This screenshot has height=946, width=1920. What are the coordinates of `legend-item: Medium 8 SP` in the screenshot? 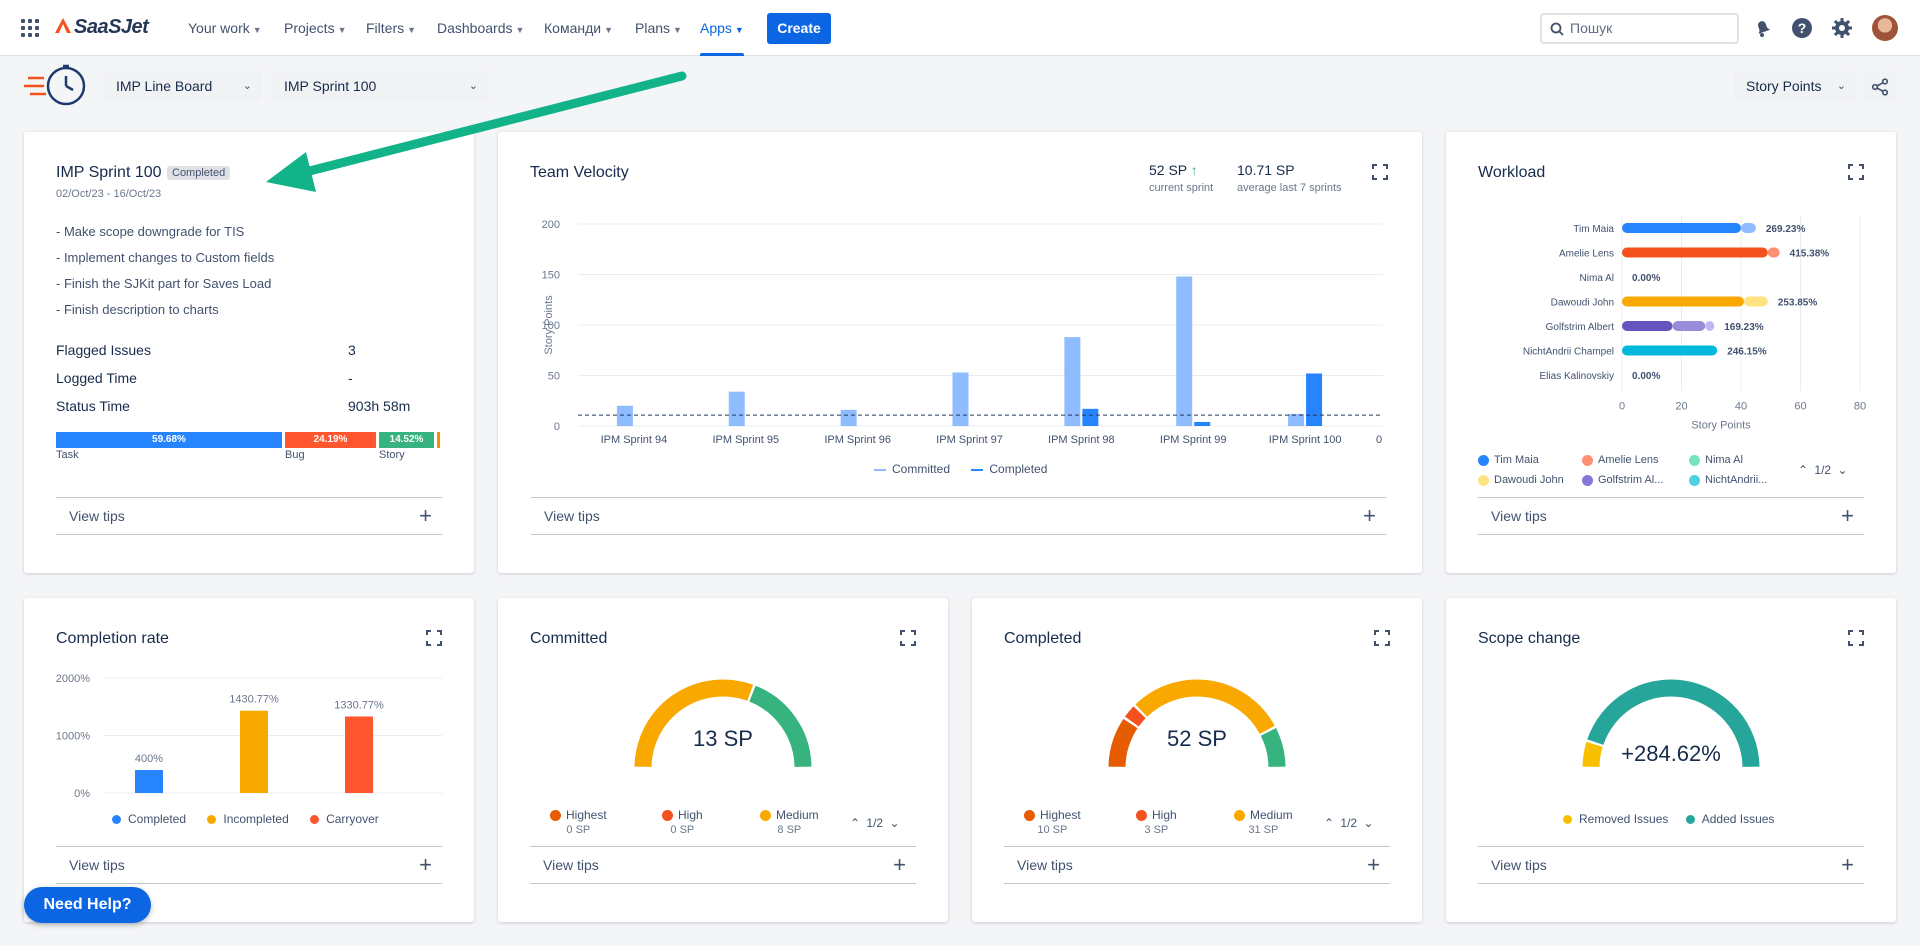 It's located at (789, 822).